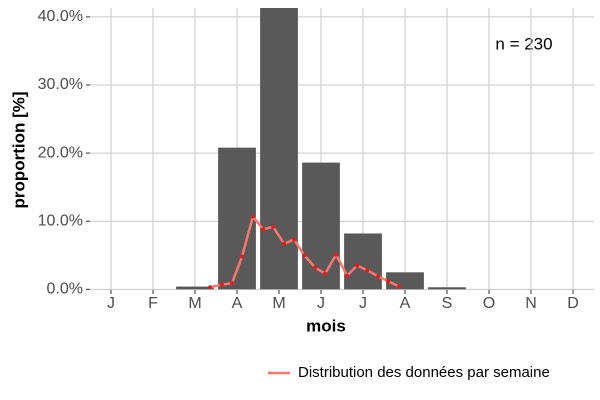 This screenshot has width=600, height=400. What do you see at coordinates (326, 325) in the screenshot?
I see `x-axis-label: mois` at bounding box center [326, 325].